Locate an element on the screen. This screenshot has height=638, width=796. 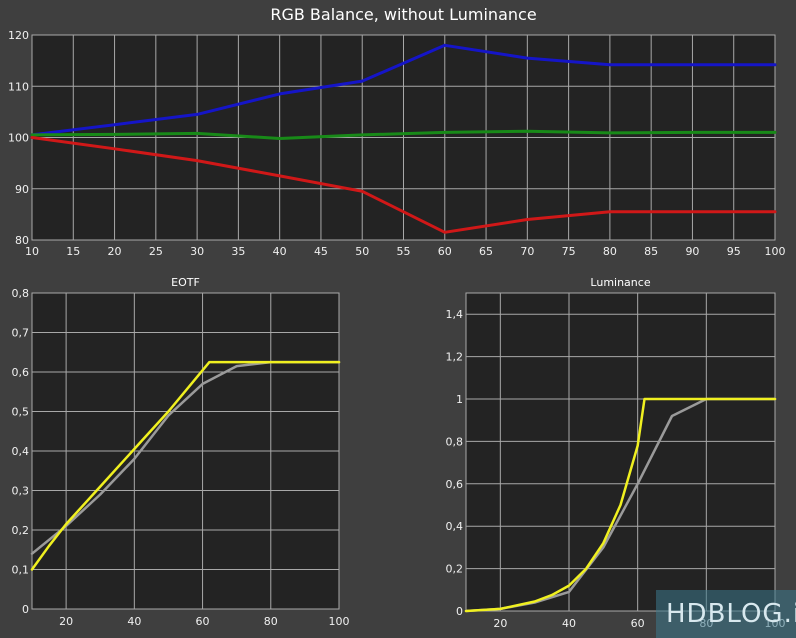
y-tick-label: 110 is located at coordinates (18, 86).